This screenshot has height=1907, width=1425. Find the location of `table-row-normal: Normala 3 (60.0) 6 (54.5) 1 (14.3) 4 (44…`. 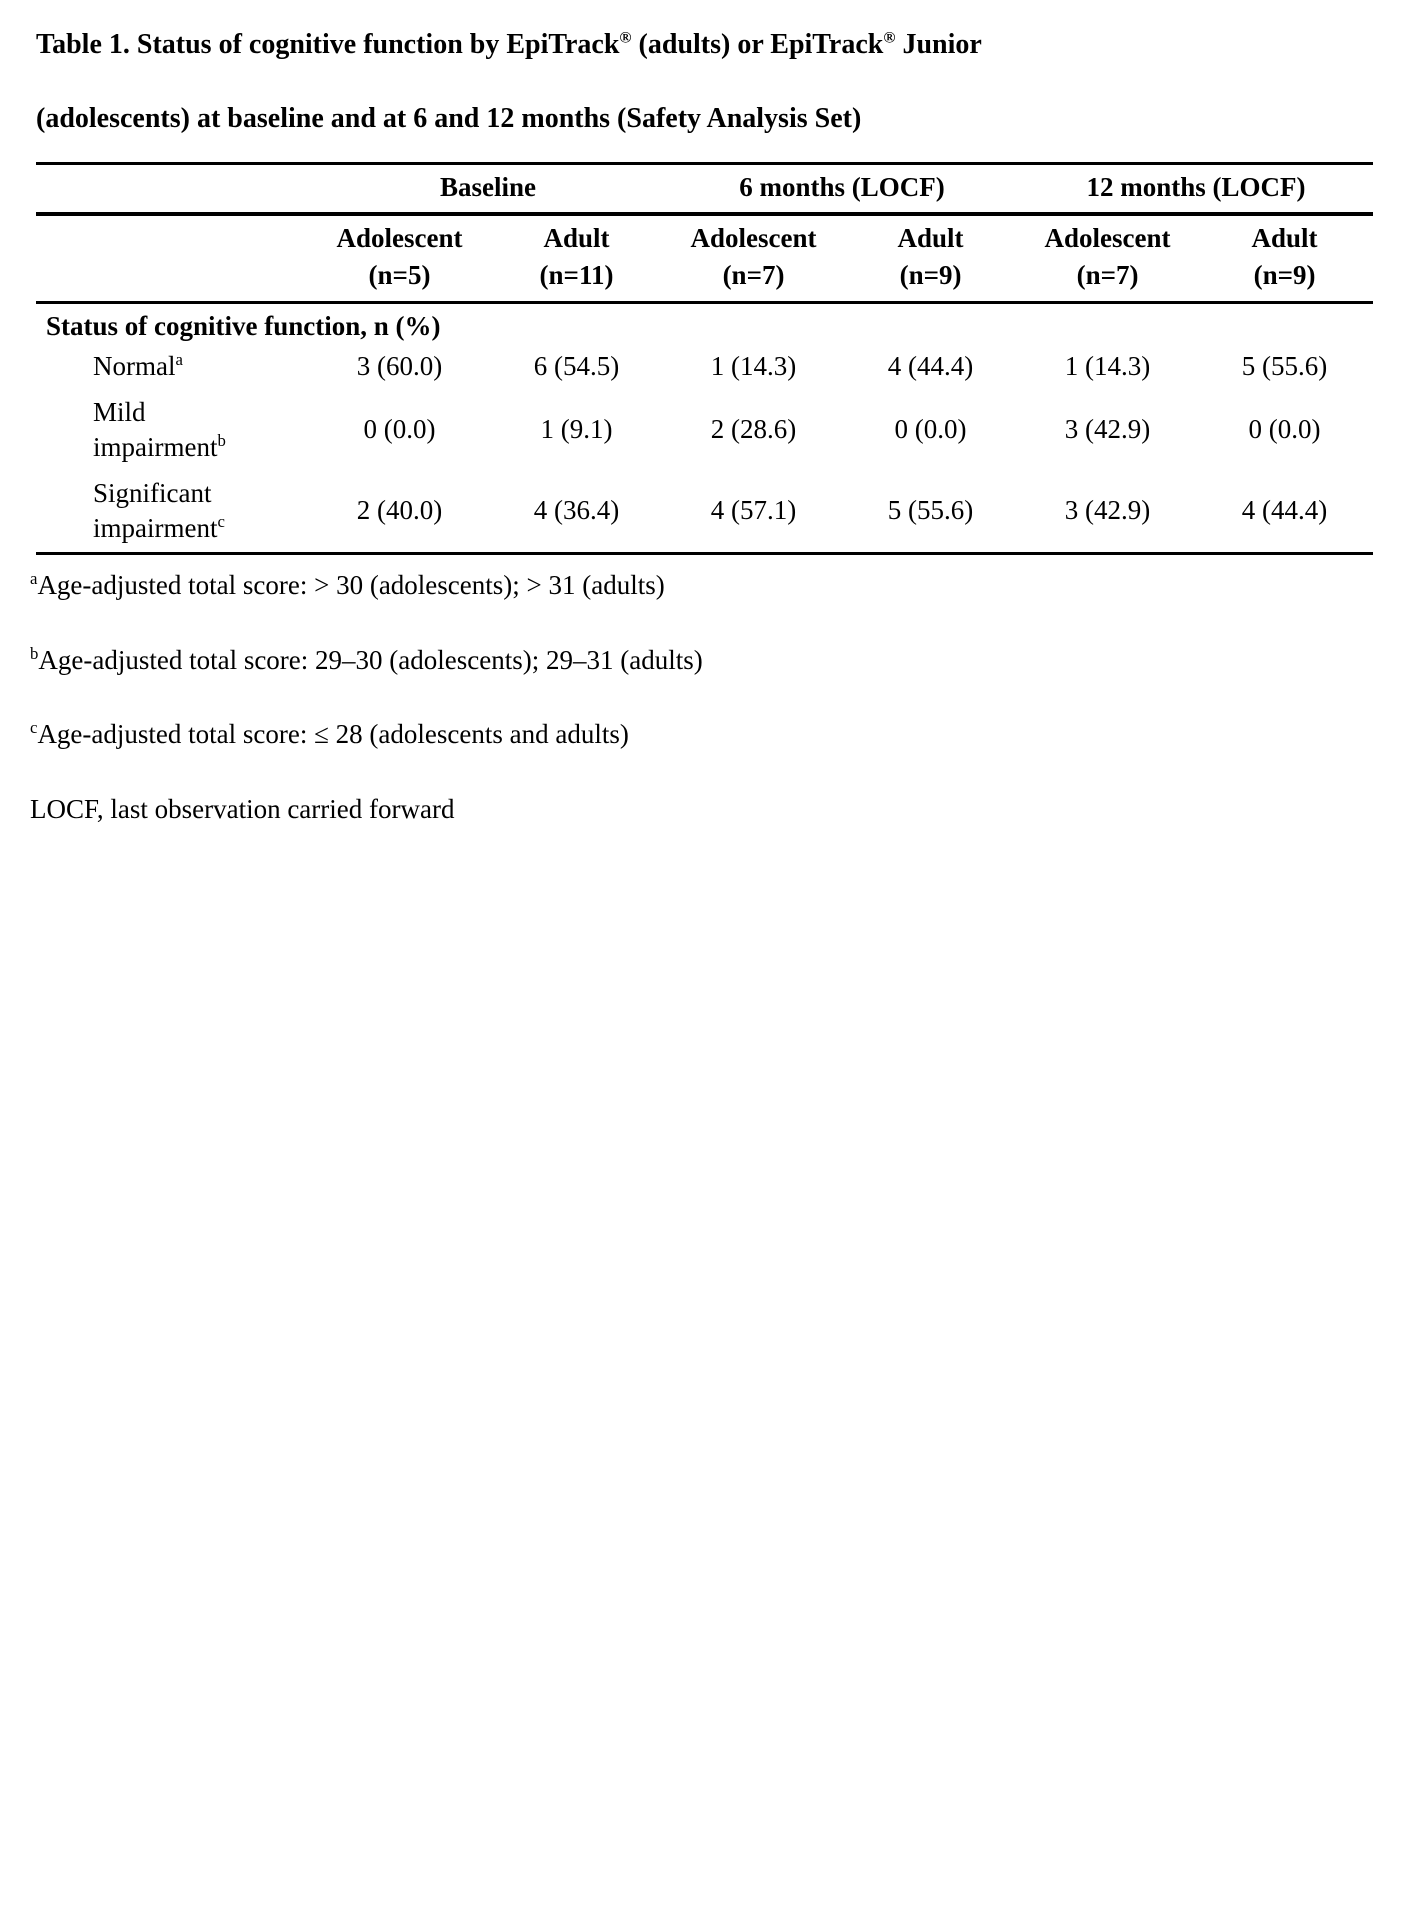

table-row-normal: Normala 3 (60.0) 6 (54.5) 1 (14.3) 4 (44… is located at coordinates (704, 367).